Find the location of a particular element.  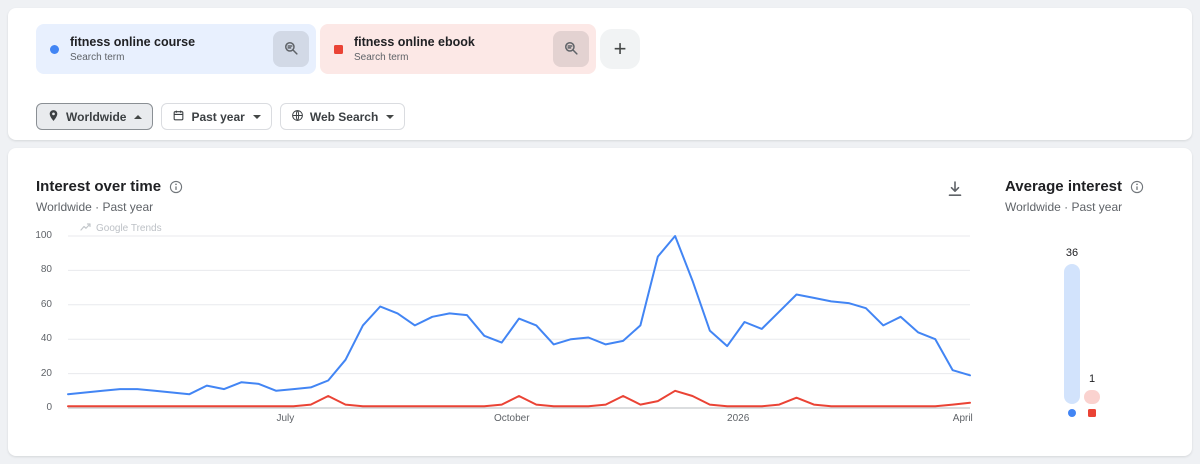

interest-over-time-header: Interest over time is located at coordinates (109, 186).